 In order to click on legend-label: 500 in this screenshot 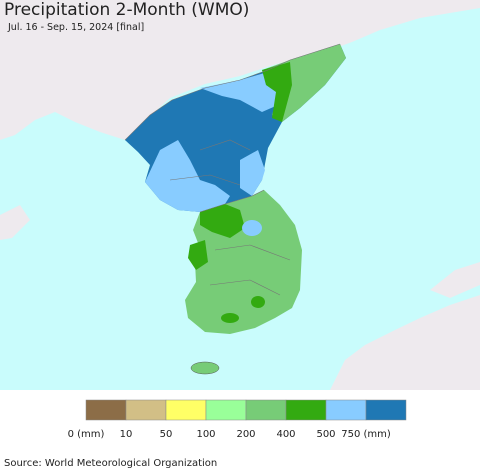, I will do `click(325, 434)`.